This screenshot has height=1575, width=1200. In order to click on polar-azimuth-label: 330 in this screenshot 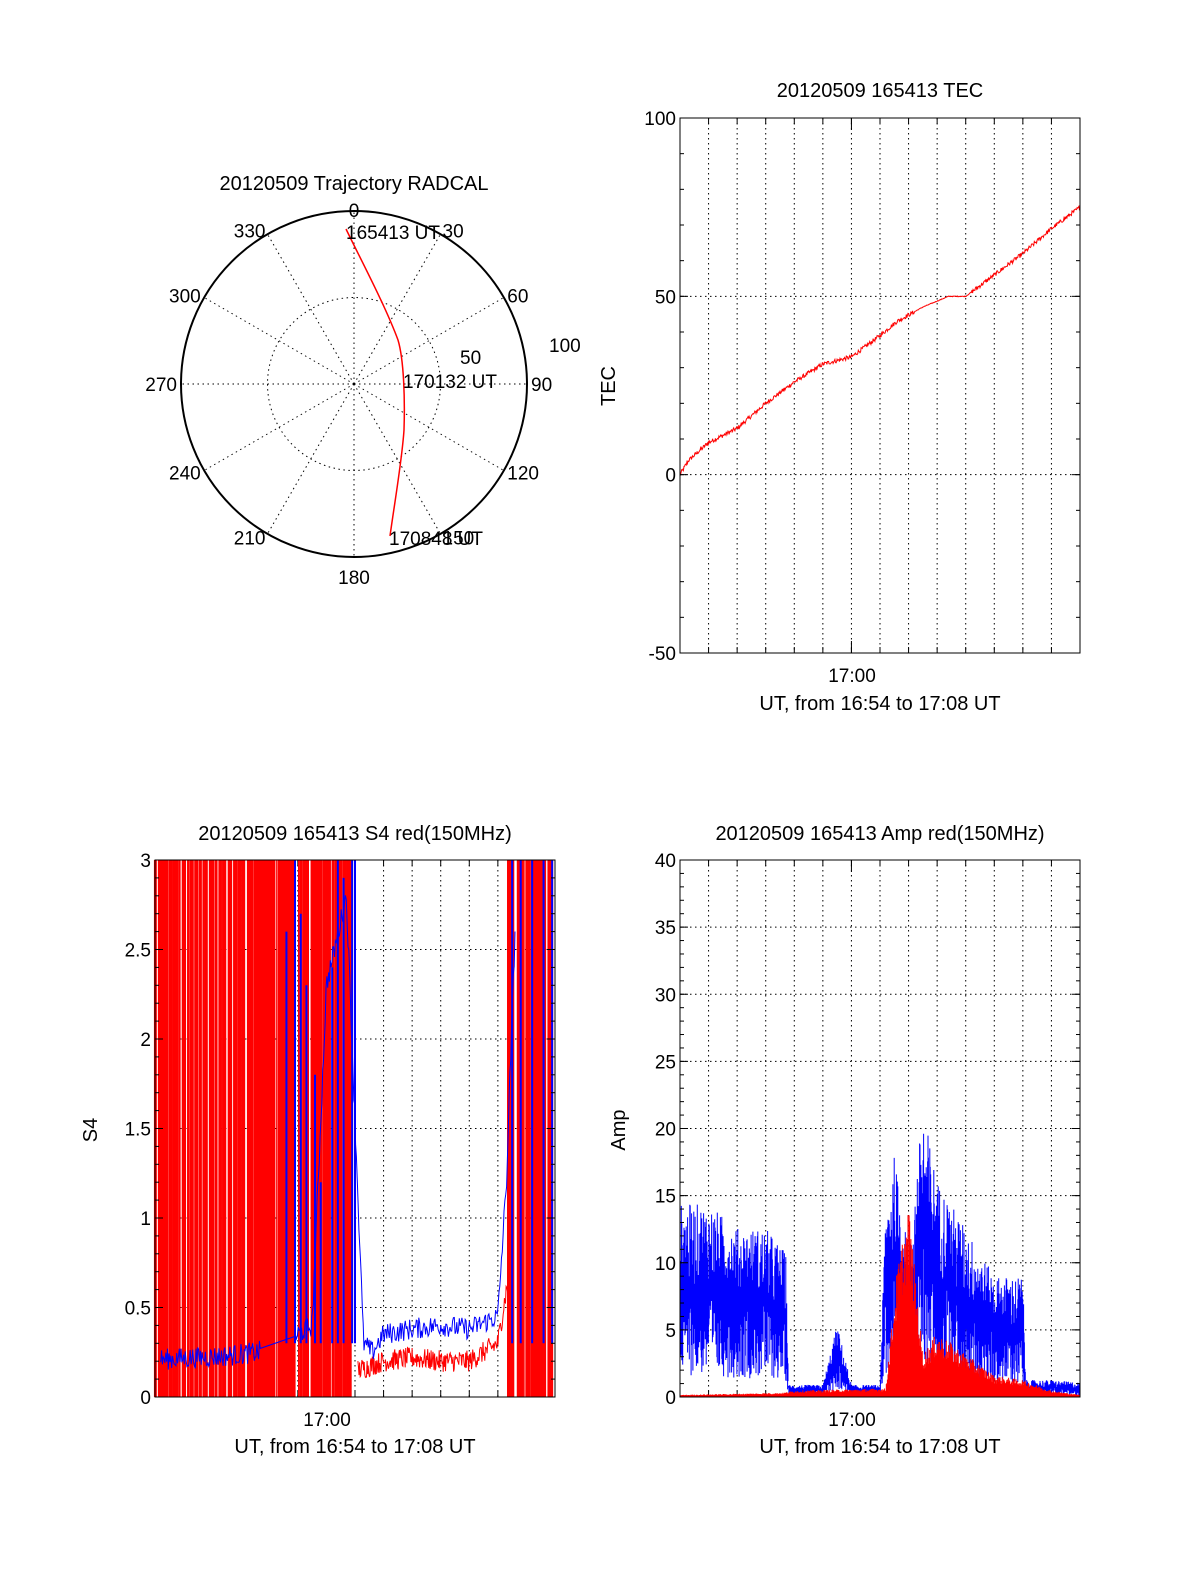, I will do `click(250, 232)`.